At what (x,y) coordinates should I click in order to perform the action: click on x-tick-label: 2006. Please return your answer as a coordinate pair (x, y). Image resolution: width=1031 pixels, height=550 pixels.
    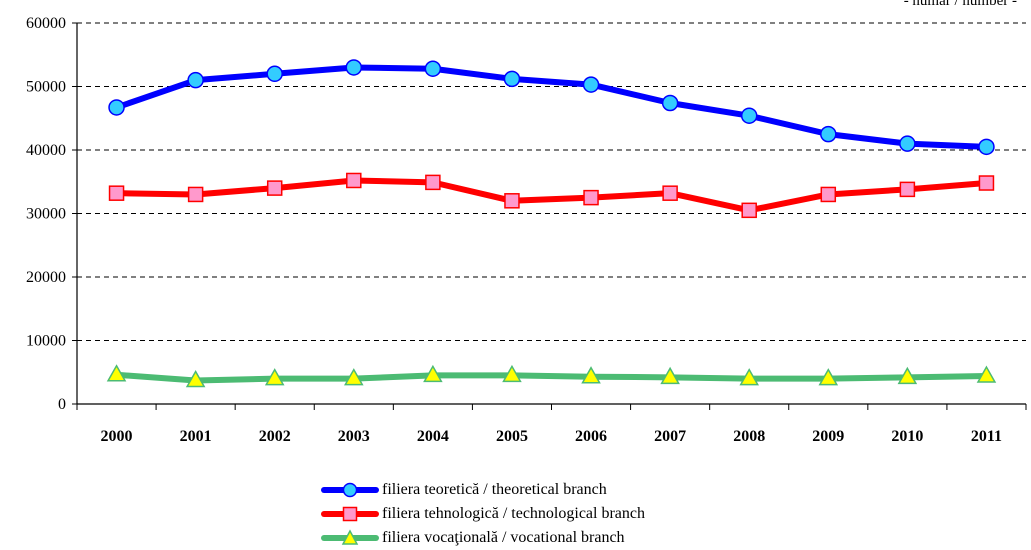
    Looking at the image, I should click on (591, 436).